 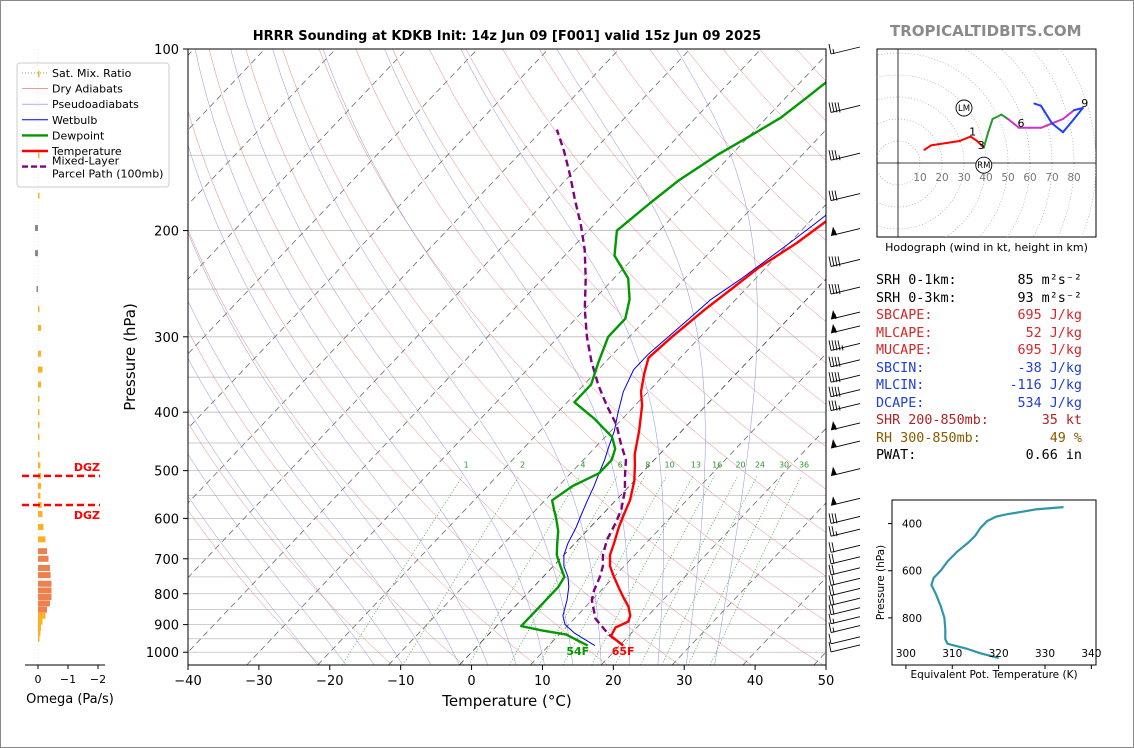 What do you see at coordinates (964, 109) in the screenshot?
I see `hodograph-marker-label: LM` at bounding box center [964, 109].